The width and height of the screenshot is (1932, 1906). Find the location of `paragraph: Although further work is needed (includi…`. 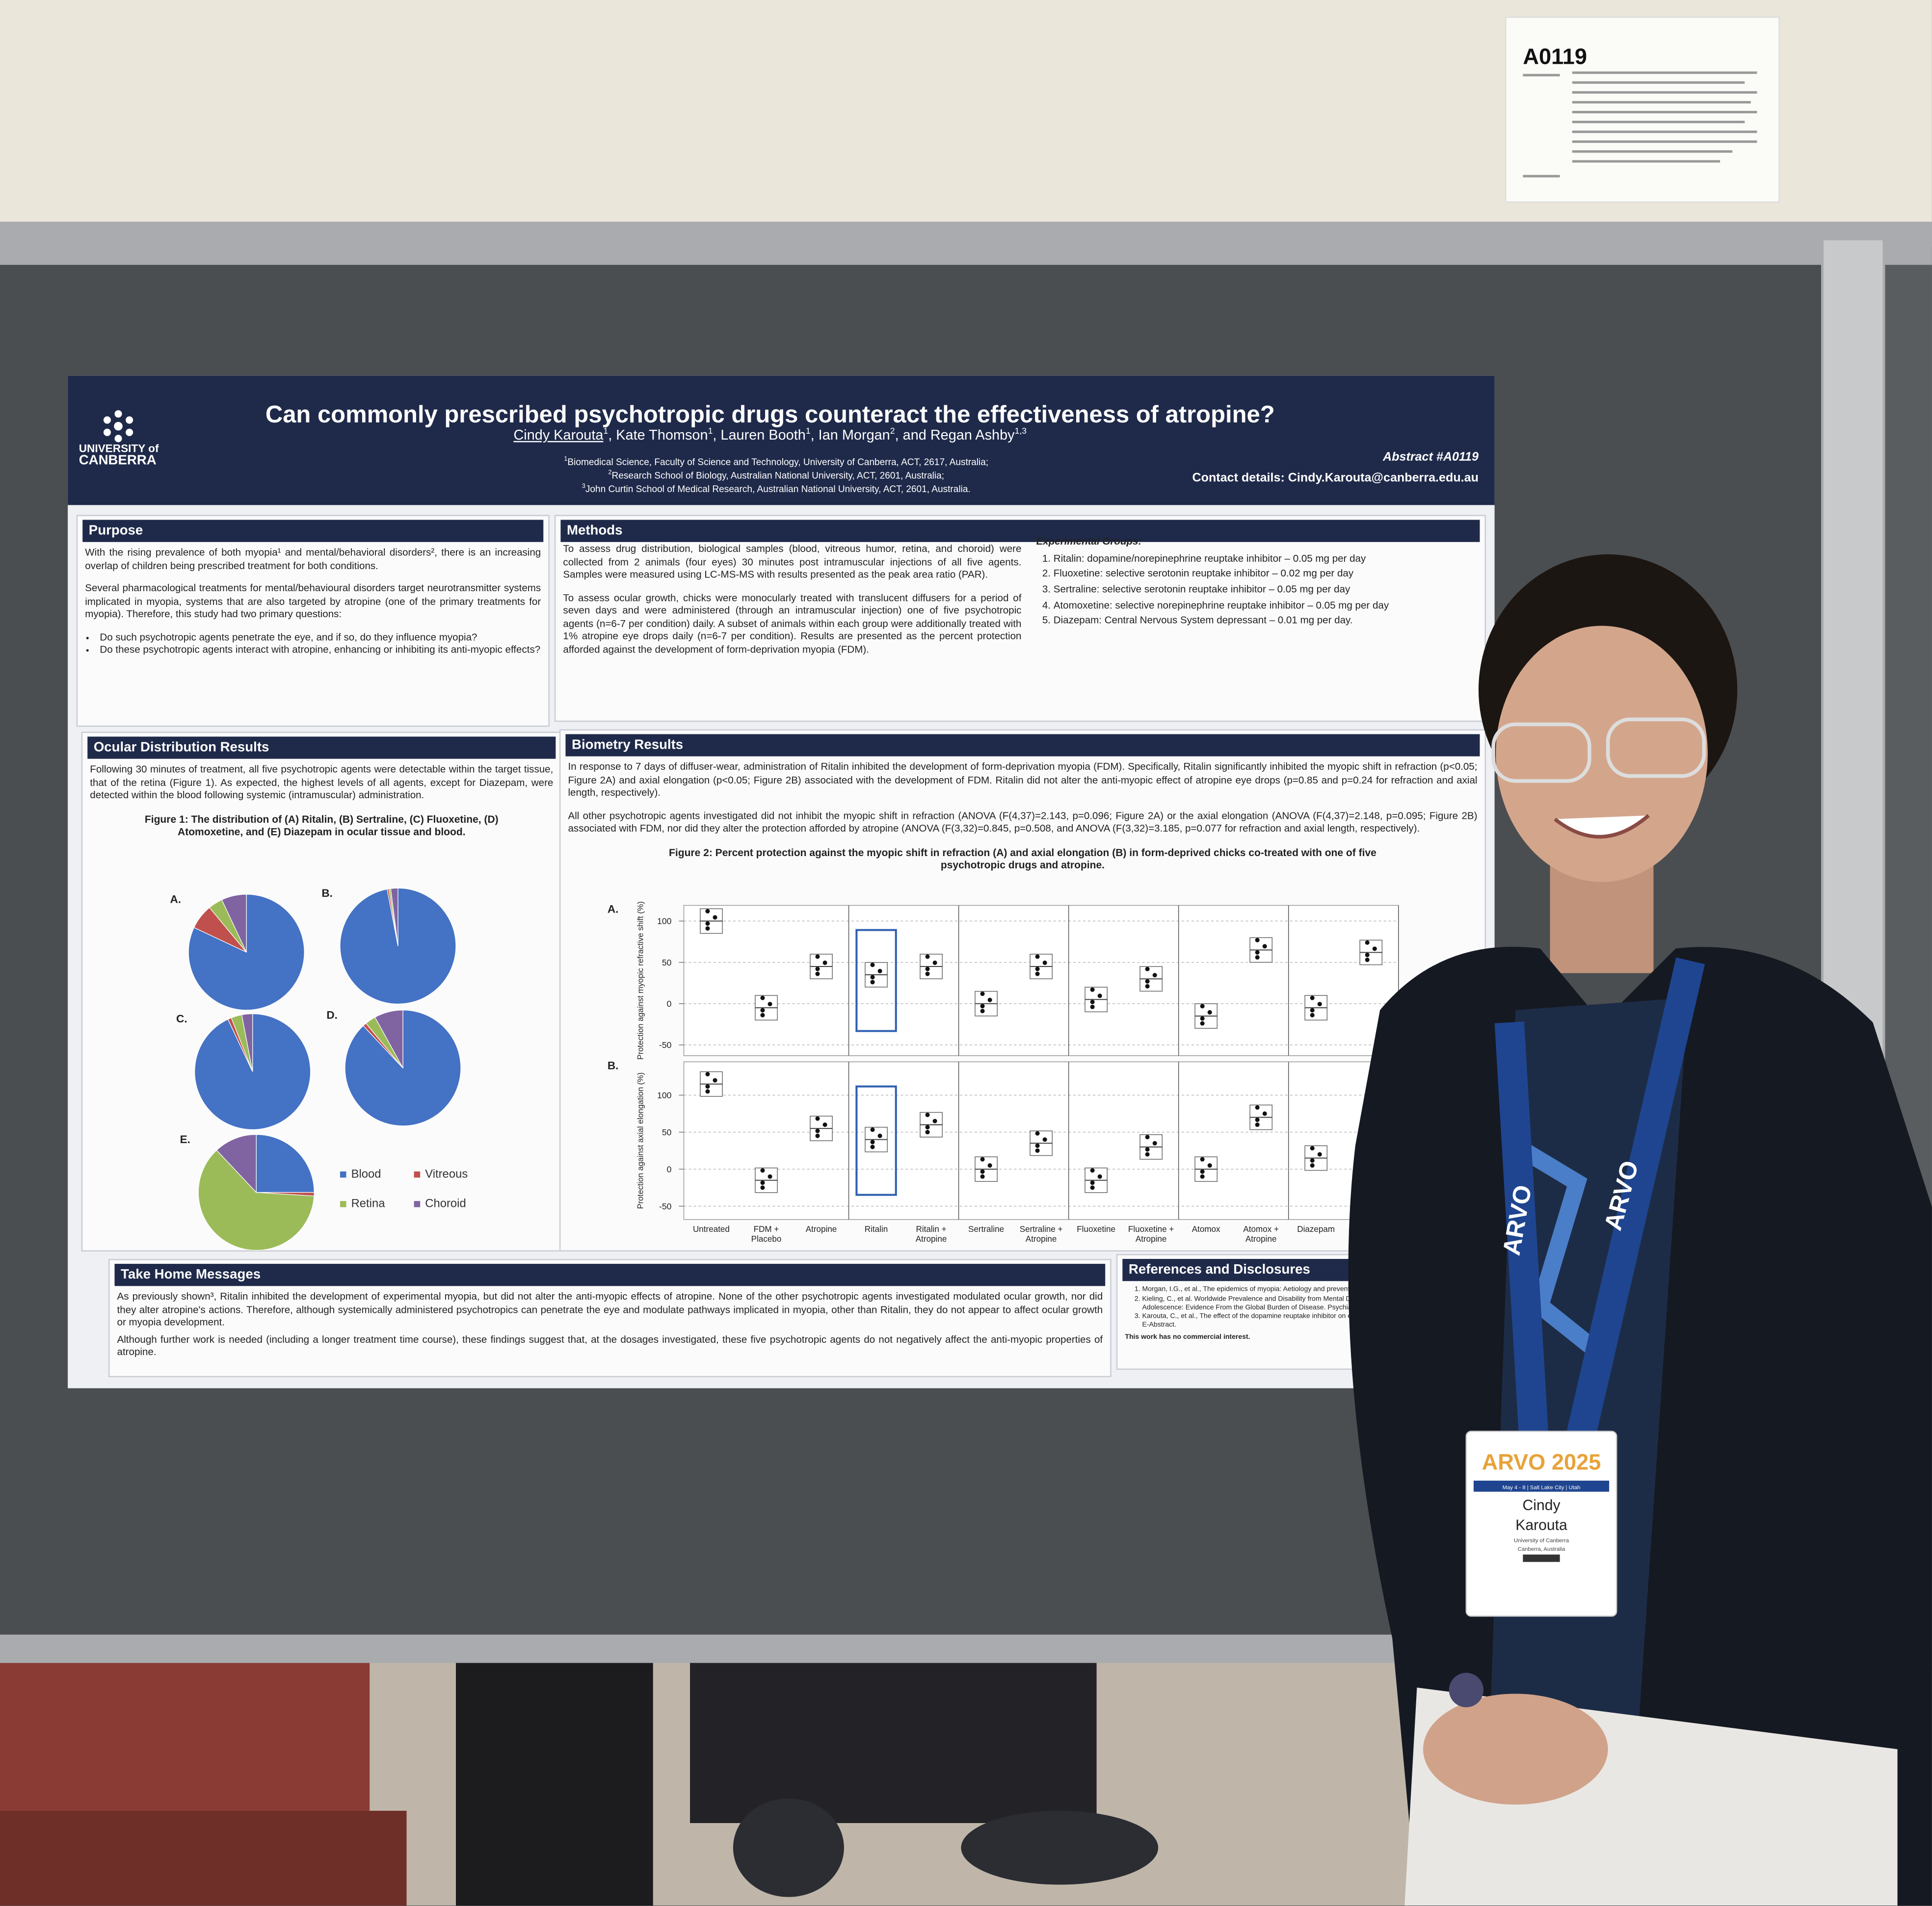

paragraph: Although further work is needed (includi… is located at coordinates (610, 1345).